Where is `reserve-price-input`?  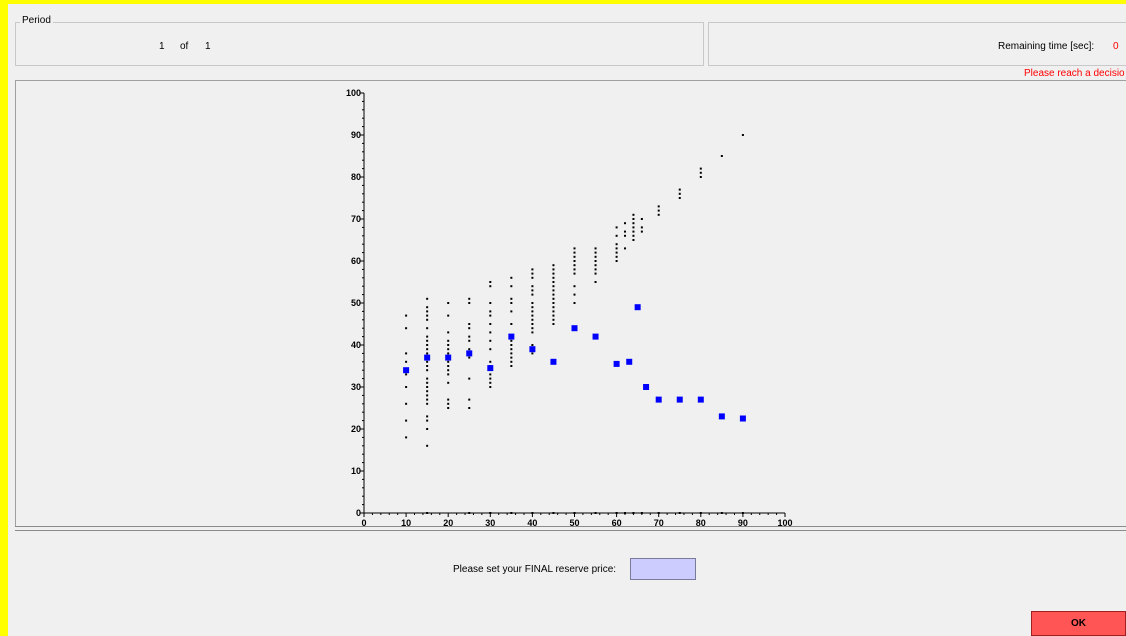
reserve-price-input is located at coordinates (663, 569).